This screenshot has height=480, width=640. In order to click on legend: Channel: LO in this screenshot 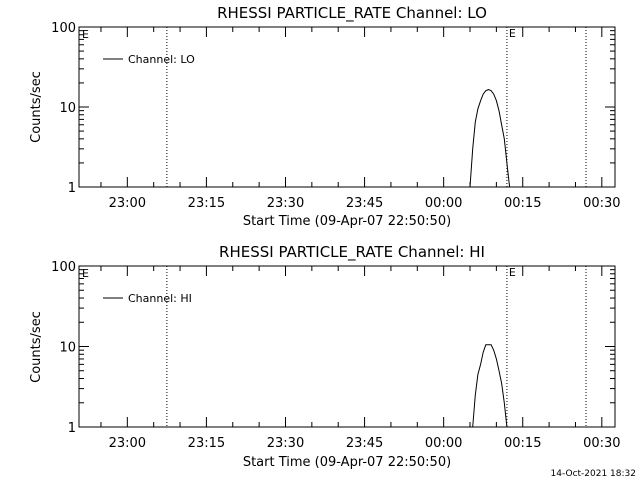, I will do `click(149, 59)`.